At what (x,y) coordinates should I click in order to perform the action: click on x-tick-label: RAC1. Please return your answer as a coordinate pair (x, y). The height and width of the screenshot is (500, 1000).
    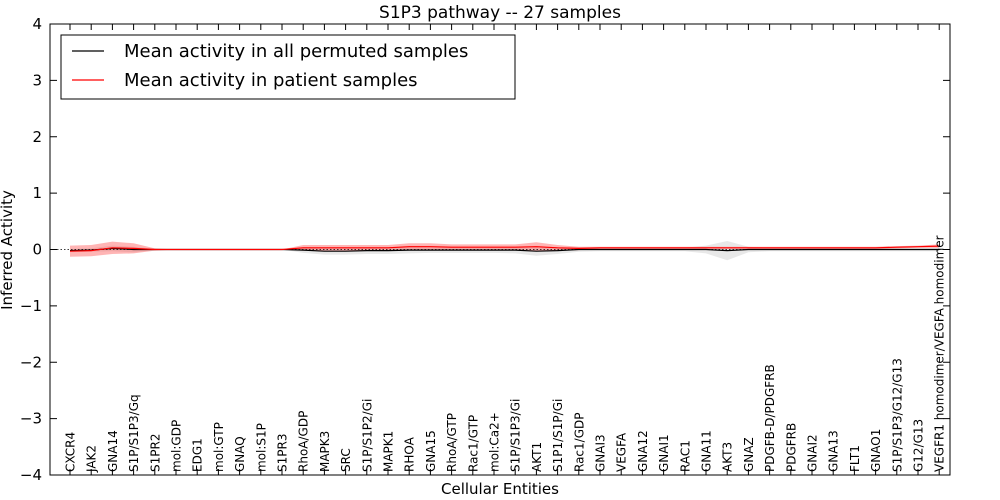
    Looking at the image, I should click on (685, 456).